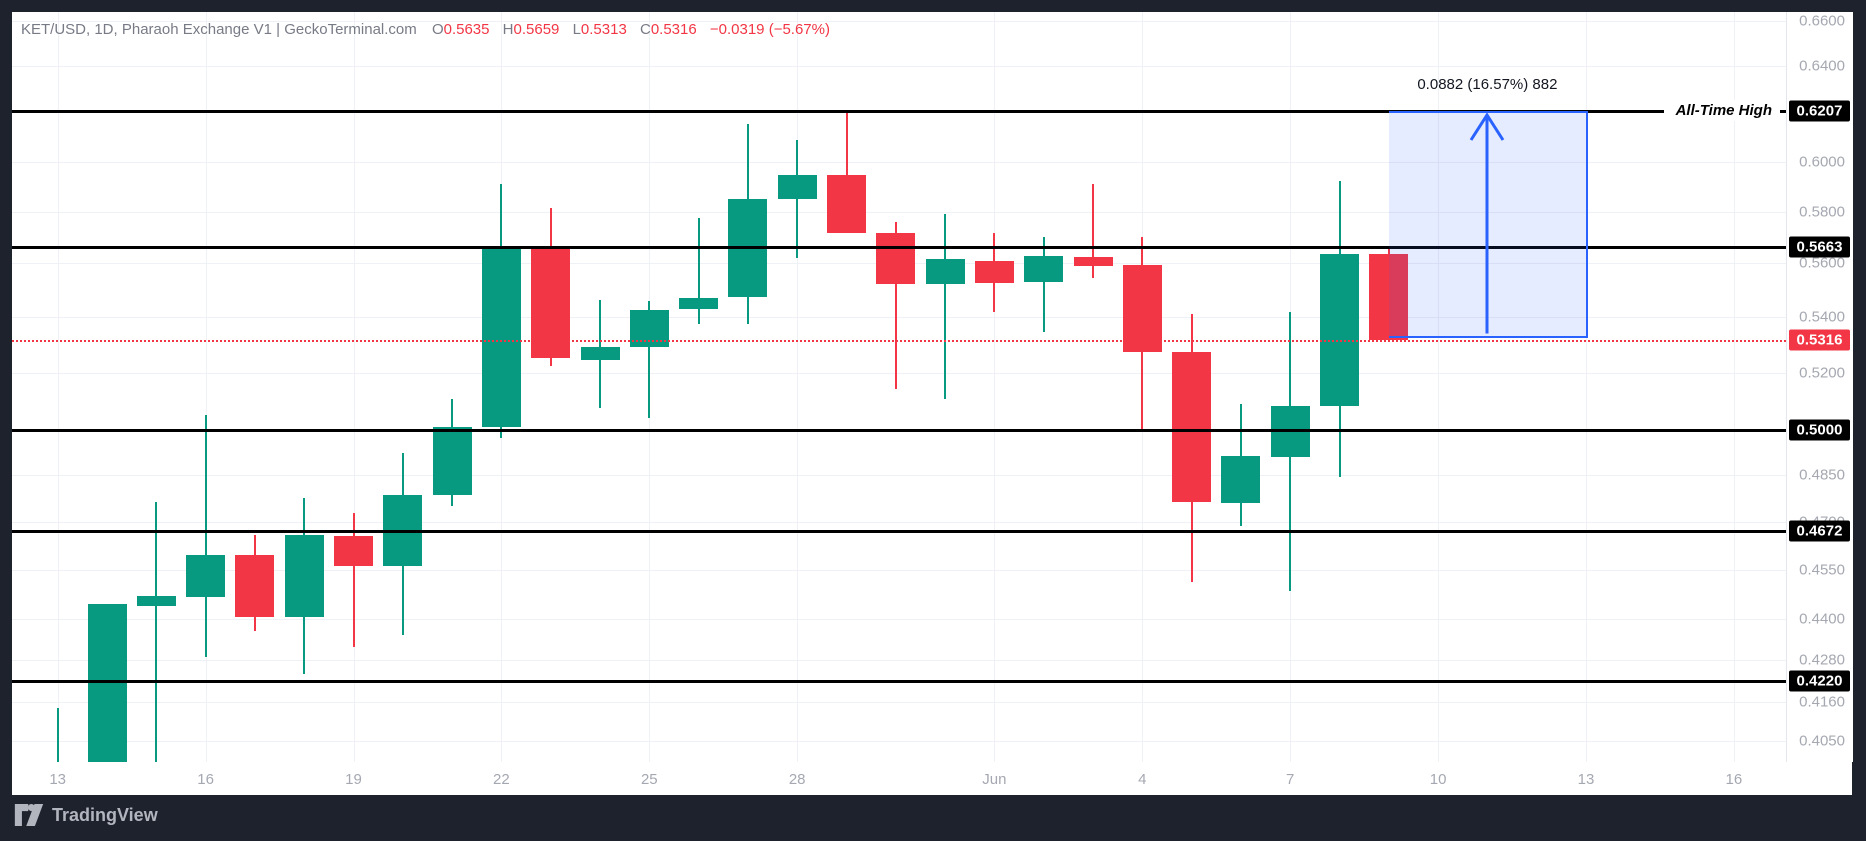 This screenshot has width=1866, height=841. I want to click on tradingview-logo-link: TradingView, so click(86, 815).